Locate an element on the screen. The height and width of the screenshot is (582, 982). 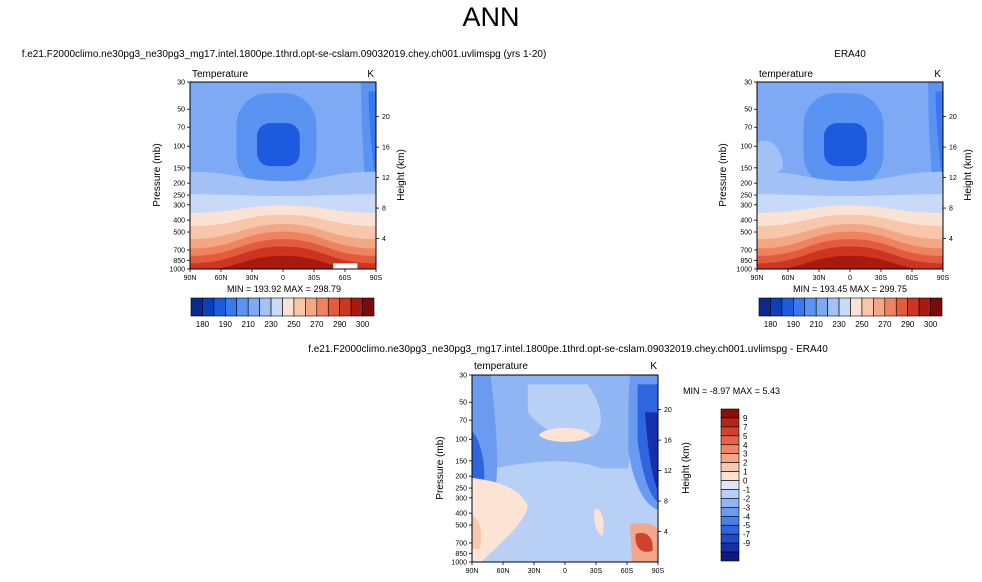
y2-tick-label: 8 is located at coordinates (666, 502).